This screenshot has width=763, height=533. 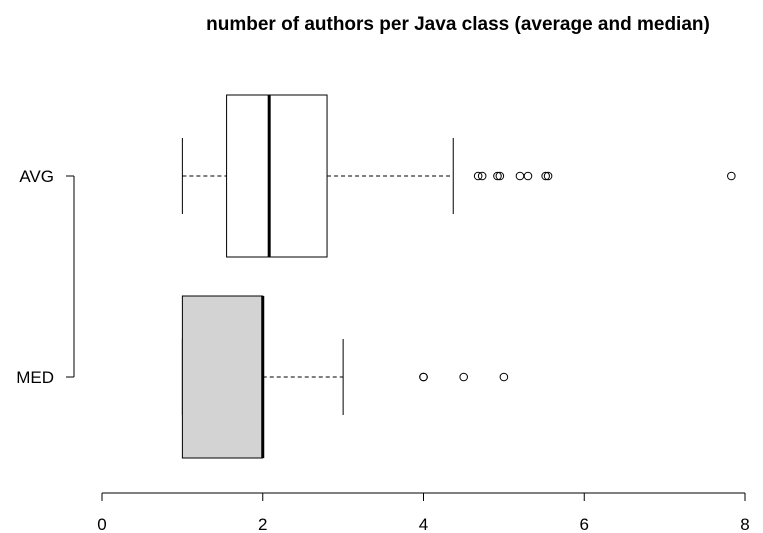 What do you see at coordinates (423, 524) in the screenshot?
I see `x-tick-label: 4` at bounding box center [423, 524].